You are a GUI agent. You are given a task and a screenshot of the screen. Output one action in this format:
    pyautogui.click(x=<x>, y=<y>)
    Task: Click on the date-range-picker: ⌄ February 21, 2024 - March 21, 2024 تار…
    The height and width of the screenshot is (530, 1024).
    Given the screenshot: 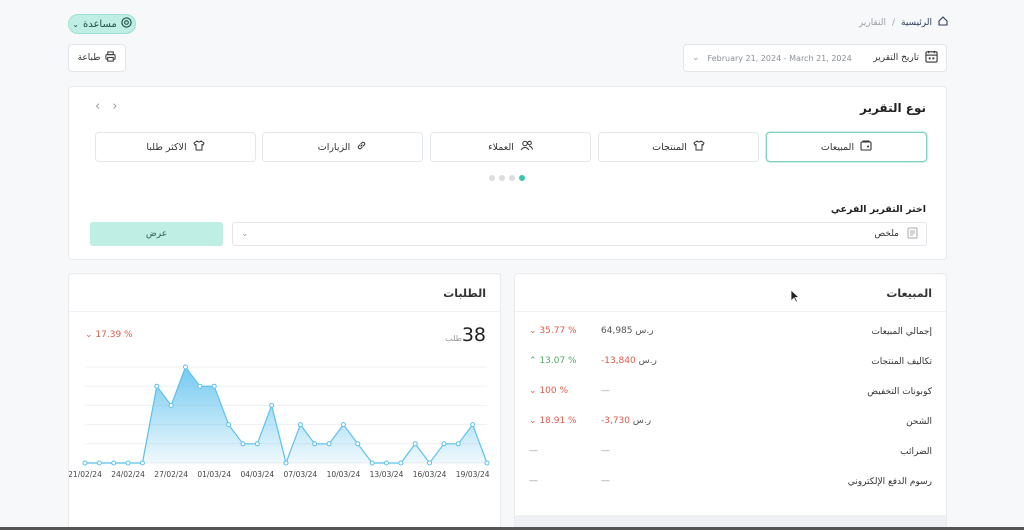 What is the action you would take?
    pyautogui.click(x=815, y=58)
    